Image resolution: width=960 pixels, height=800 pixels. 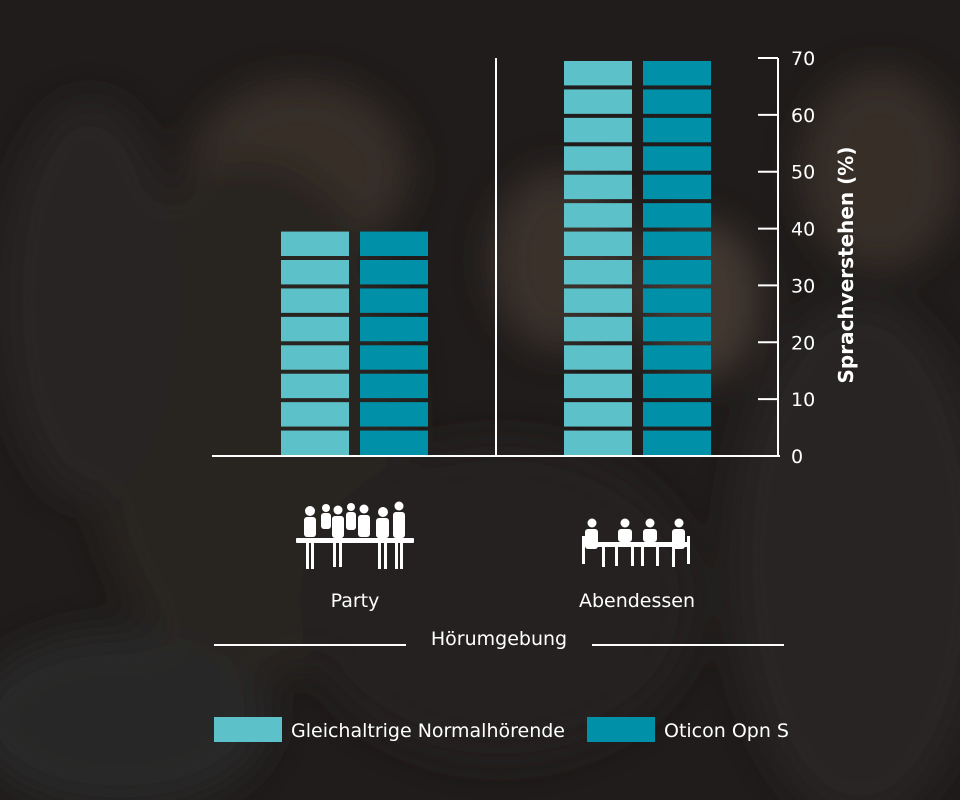 I want to click on legend-label-oticon: Oticon Opn S, so click(x=726, y=731).